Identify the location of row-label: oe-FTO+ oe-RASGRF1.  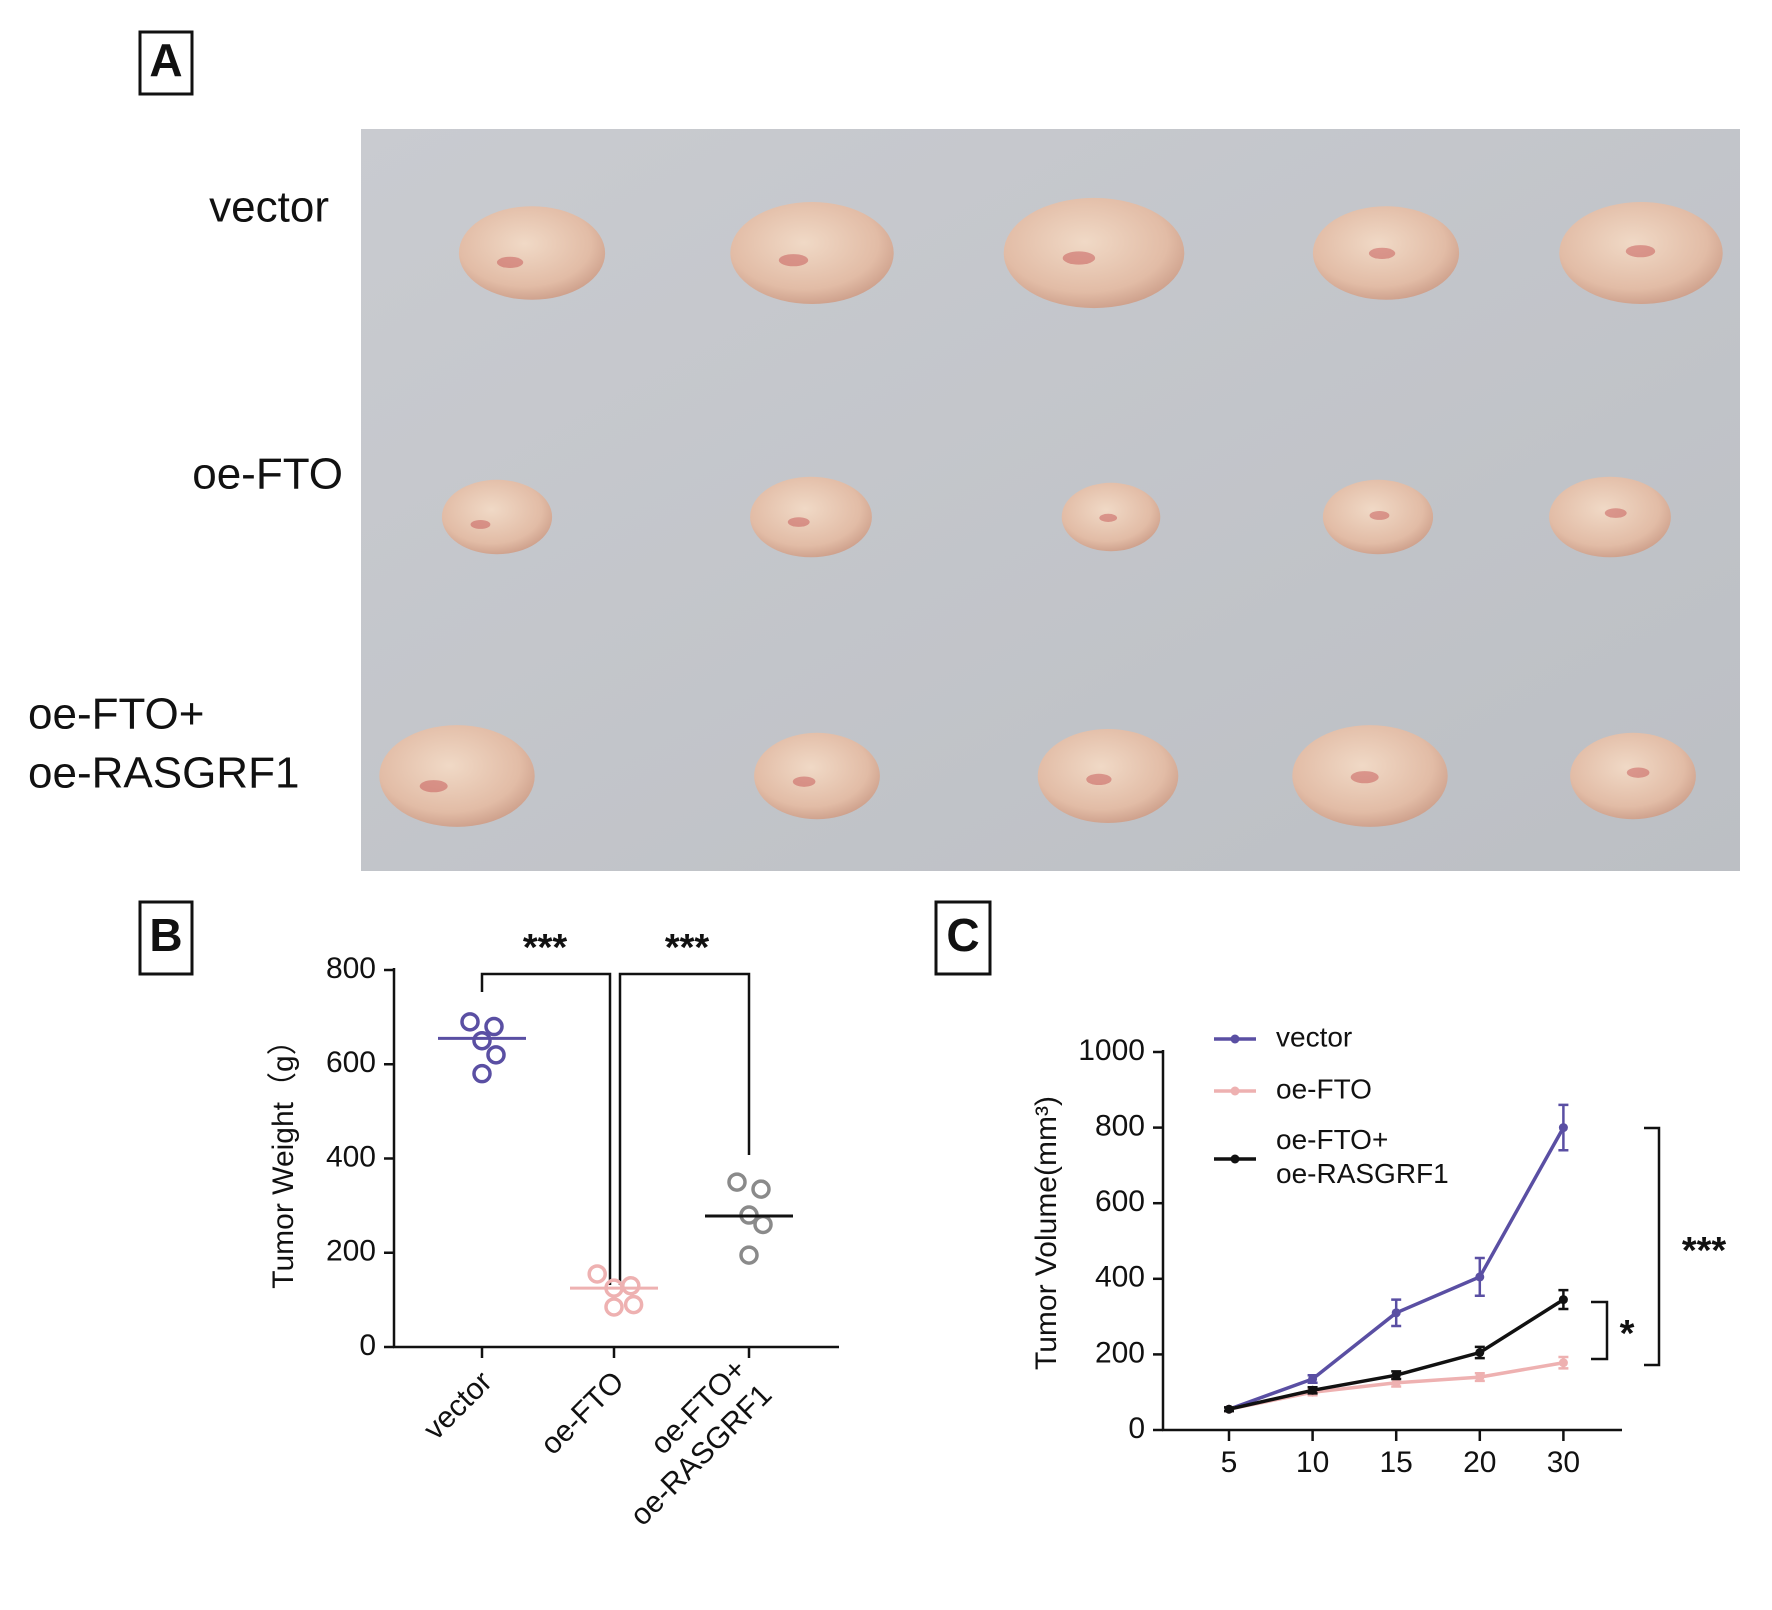
(163, 743).